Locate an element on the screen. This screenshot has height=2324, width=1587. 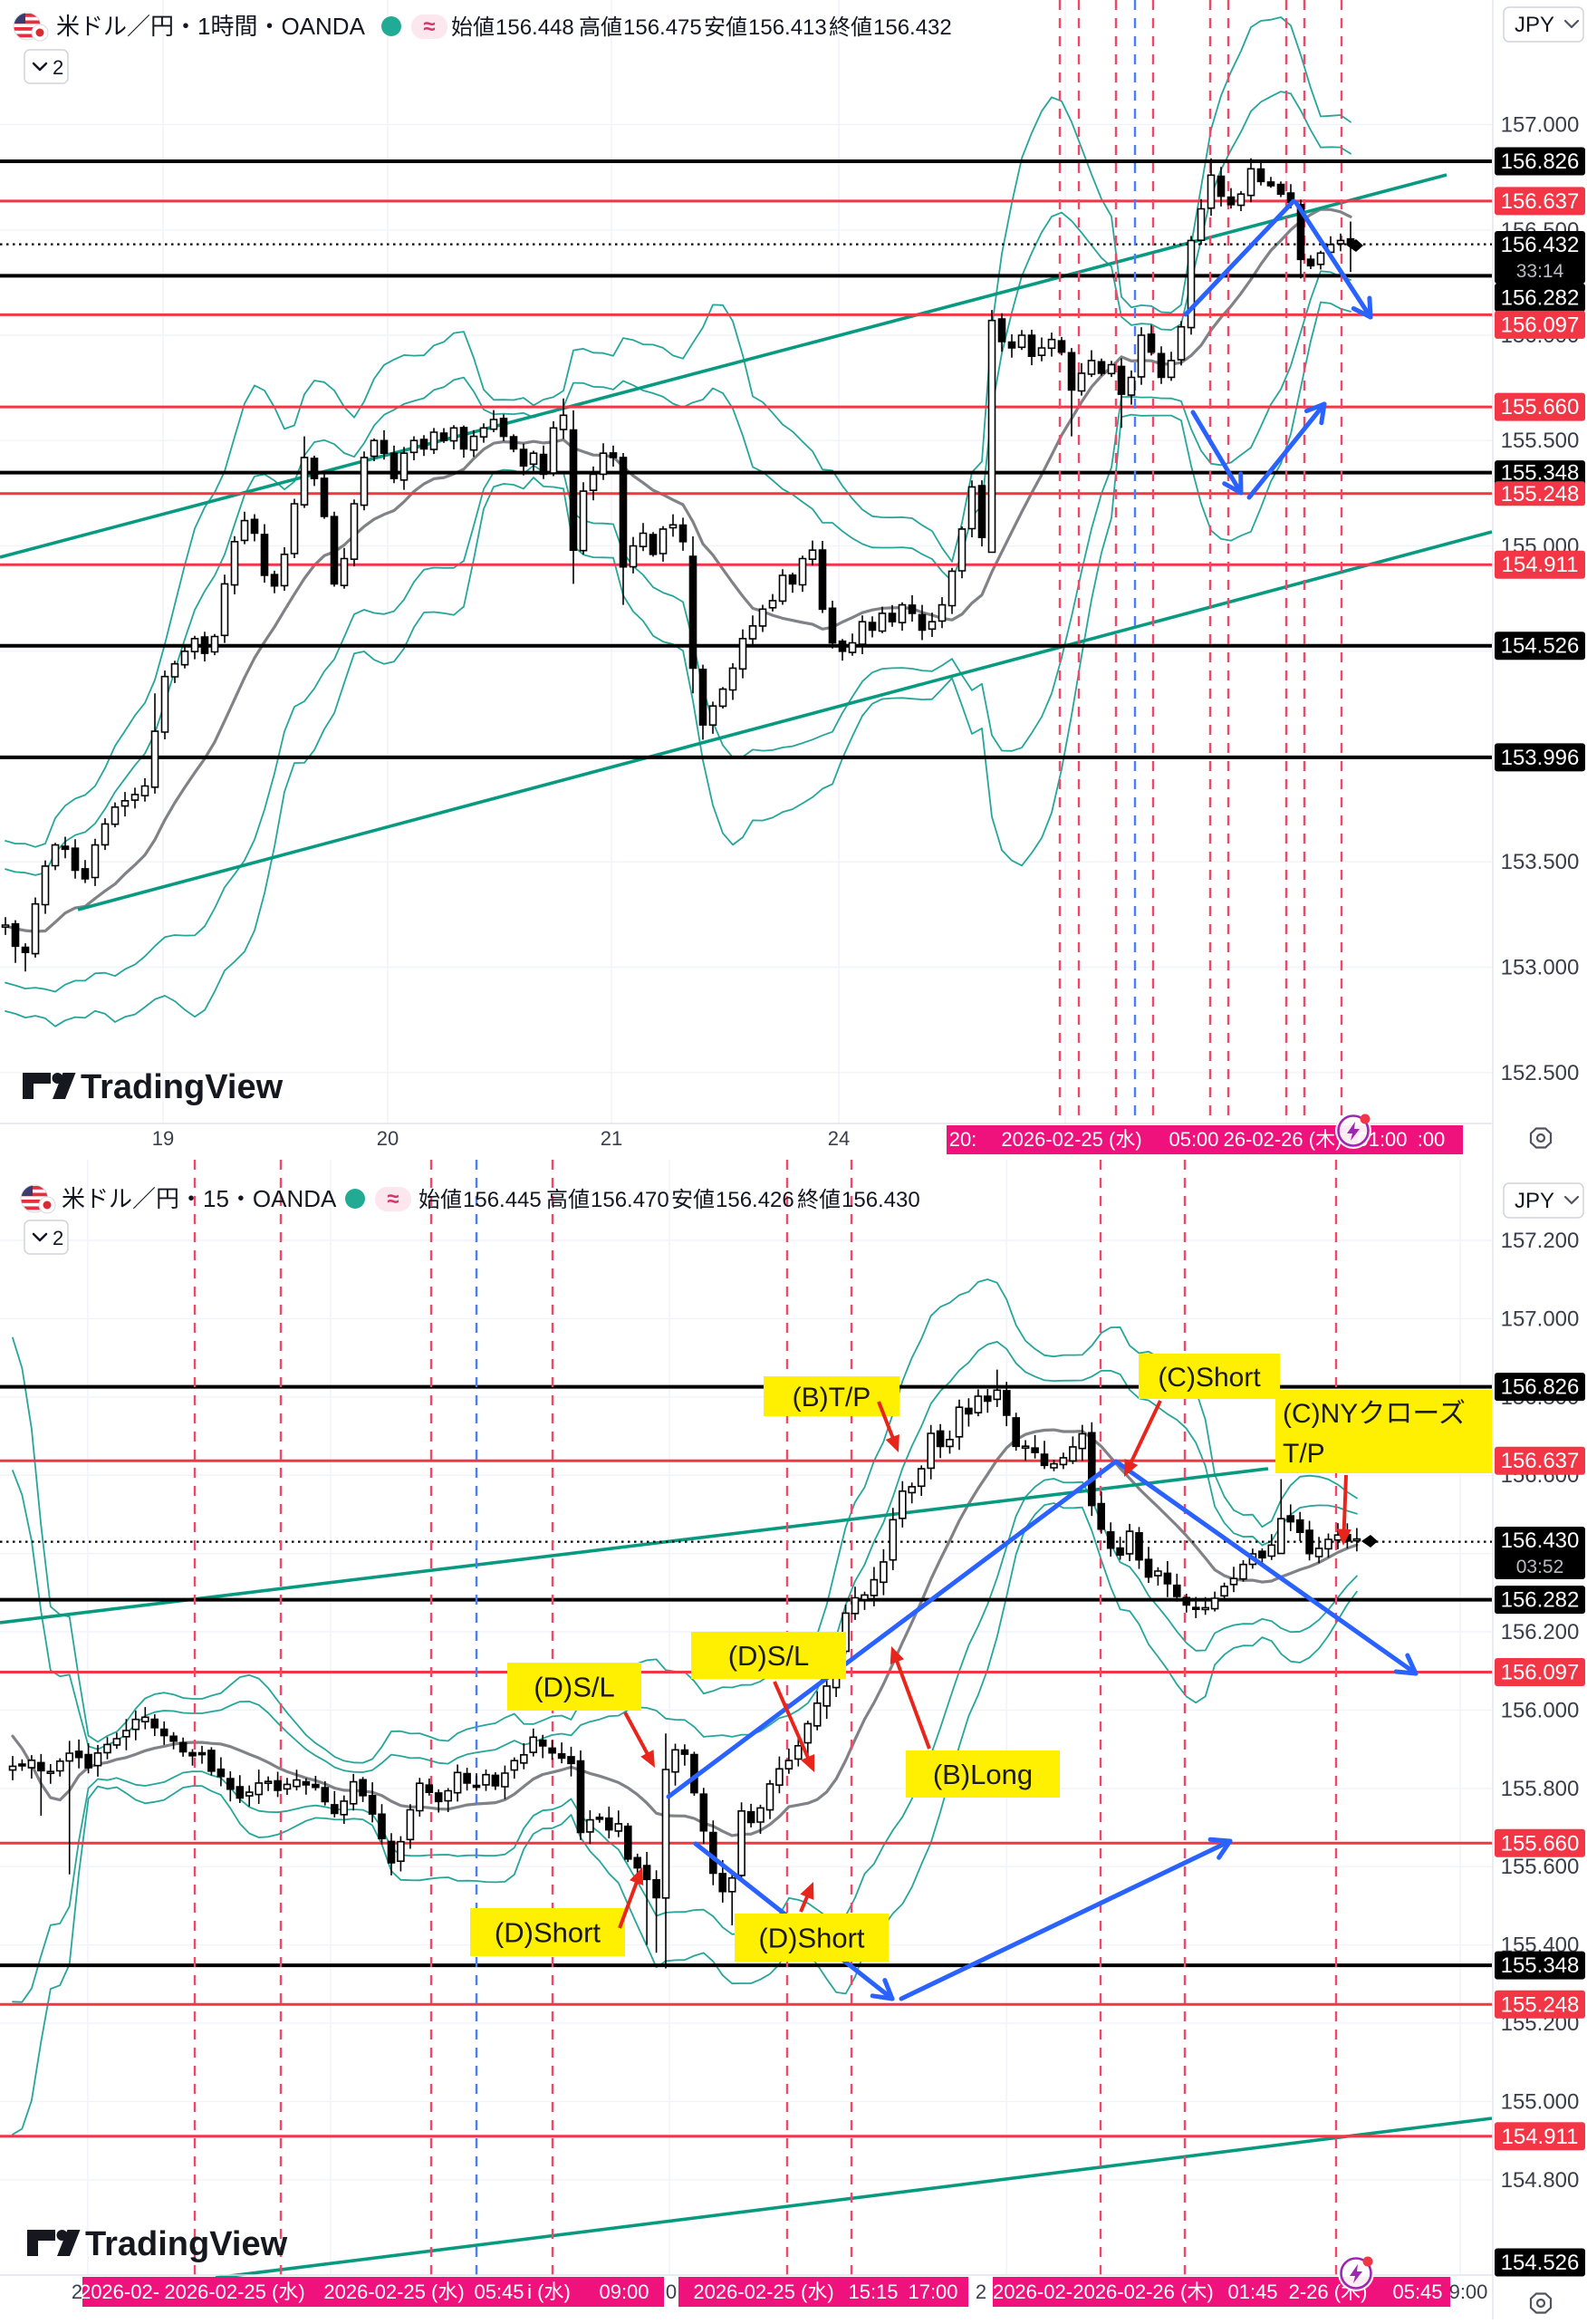
svg-text: 157.200 is located at coordinates (1541, 1241).